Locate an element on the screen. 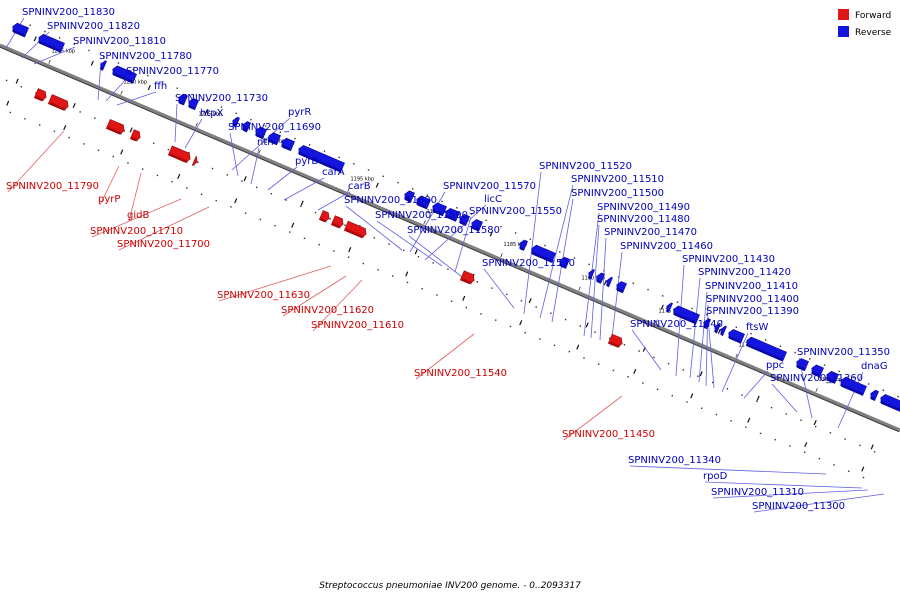  reverse-gene-label: SPNINV200_11510 is located at coordinates (617, 179).